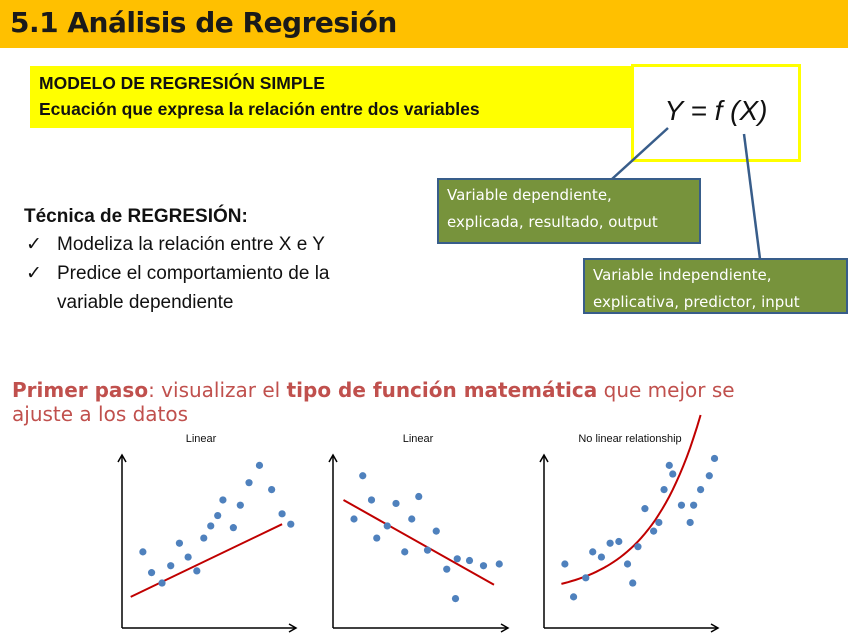 Image resolution: width=848 pixels, height=636 pixels. Describe the element at coordinates (203, 22) in the screenshot. I see `page-title: 5.1 Análisis de Regresión` at that location.